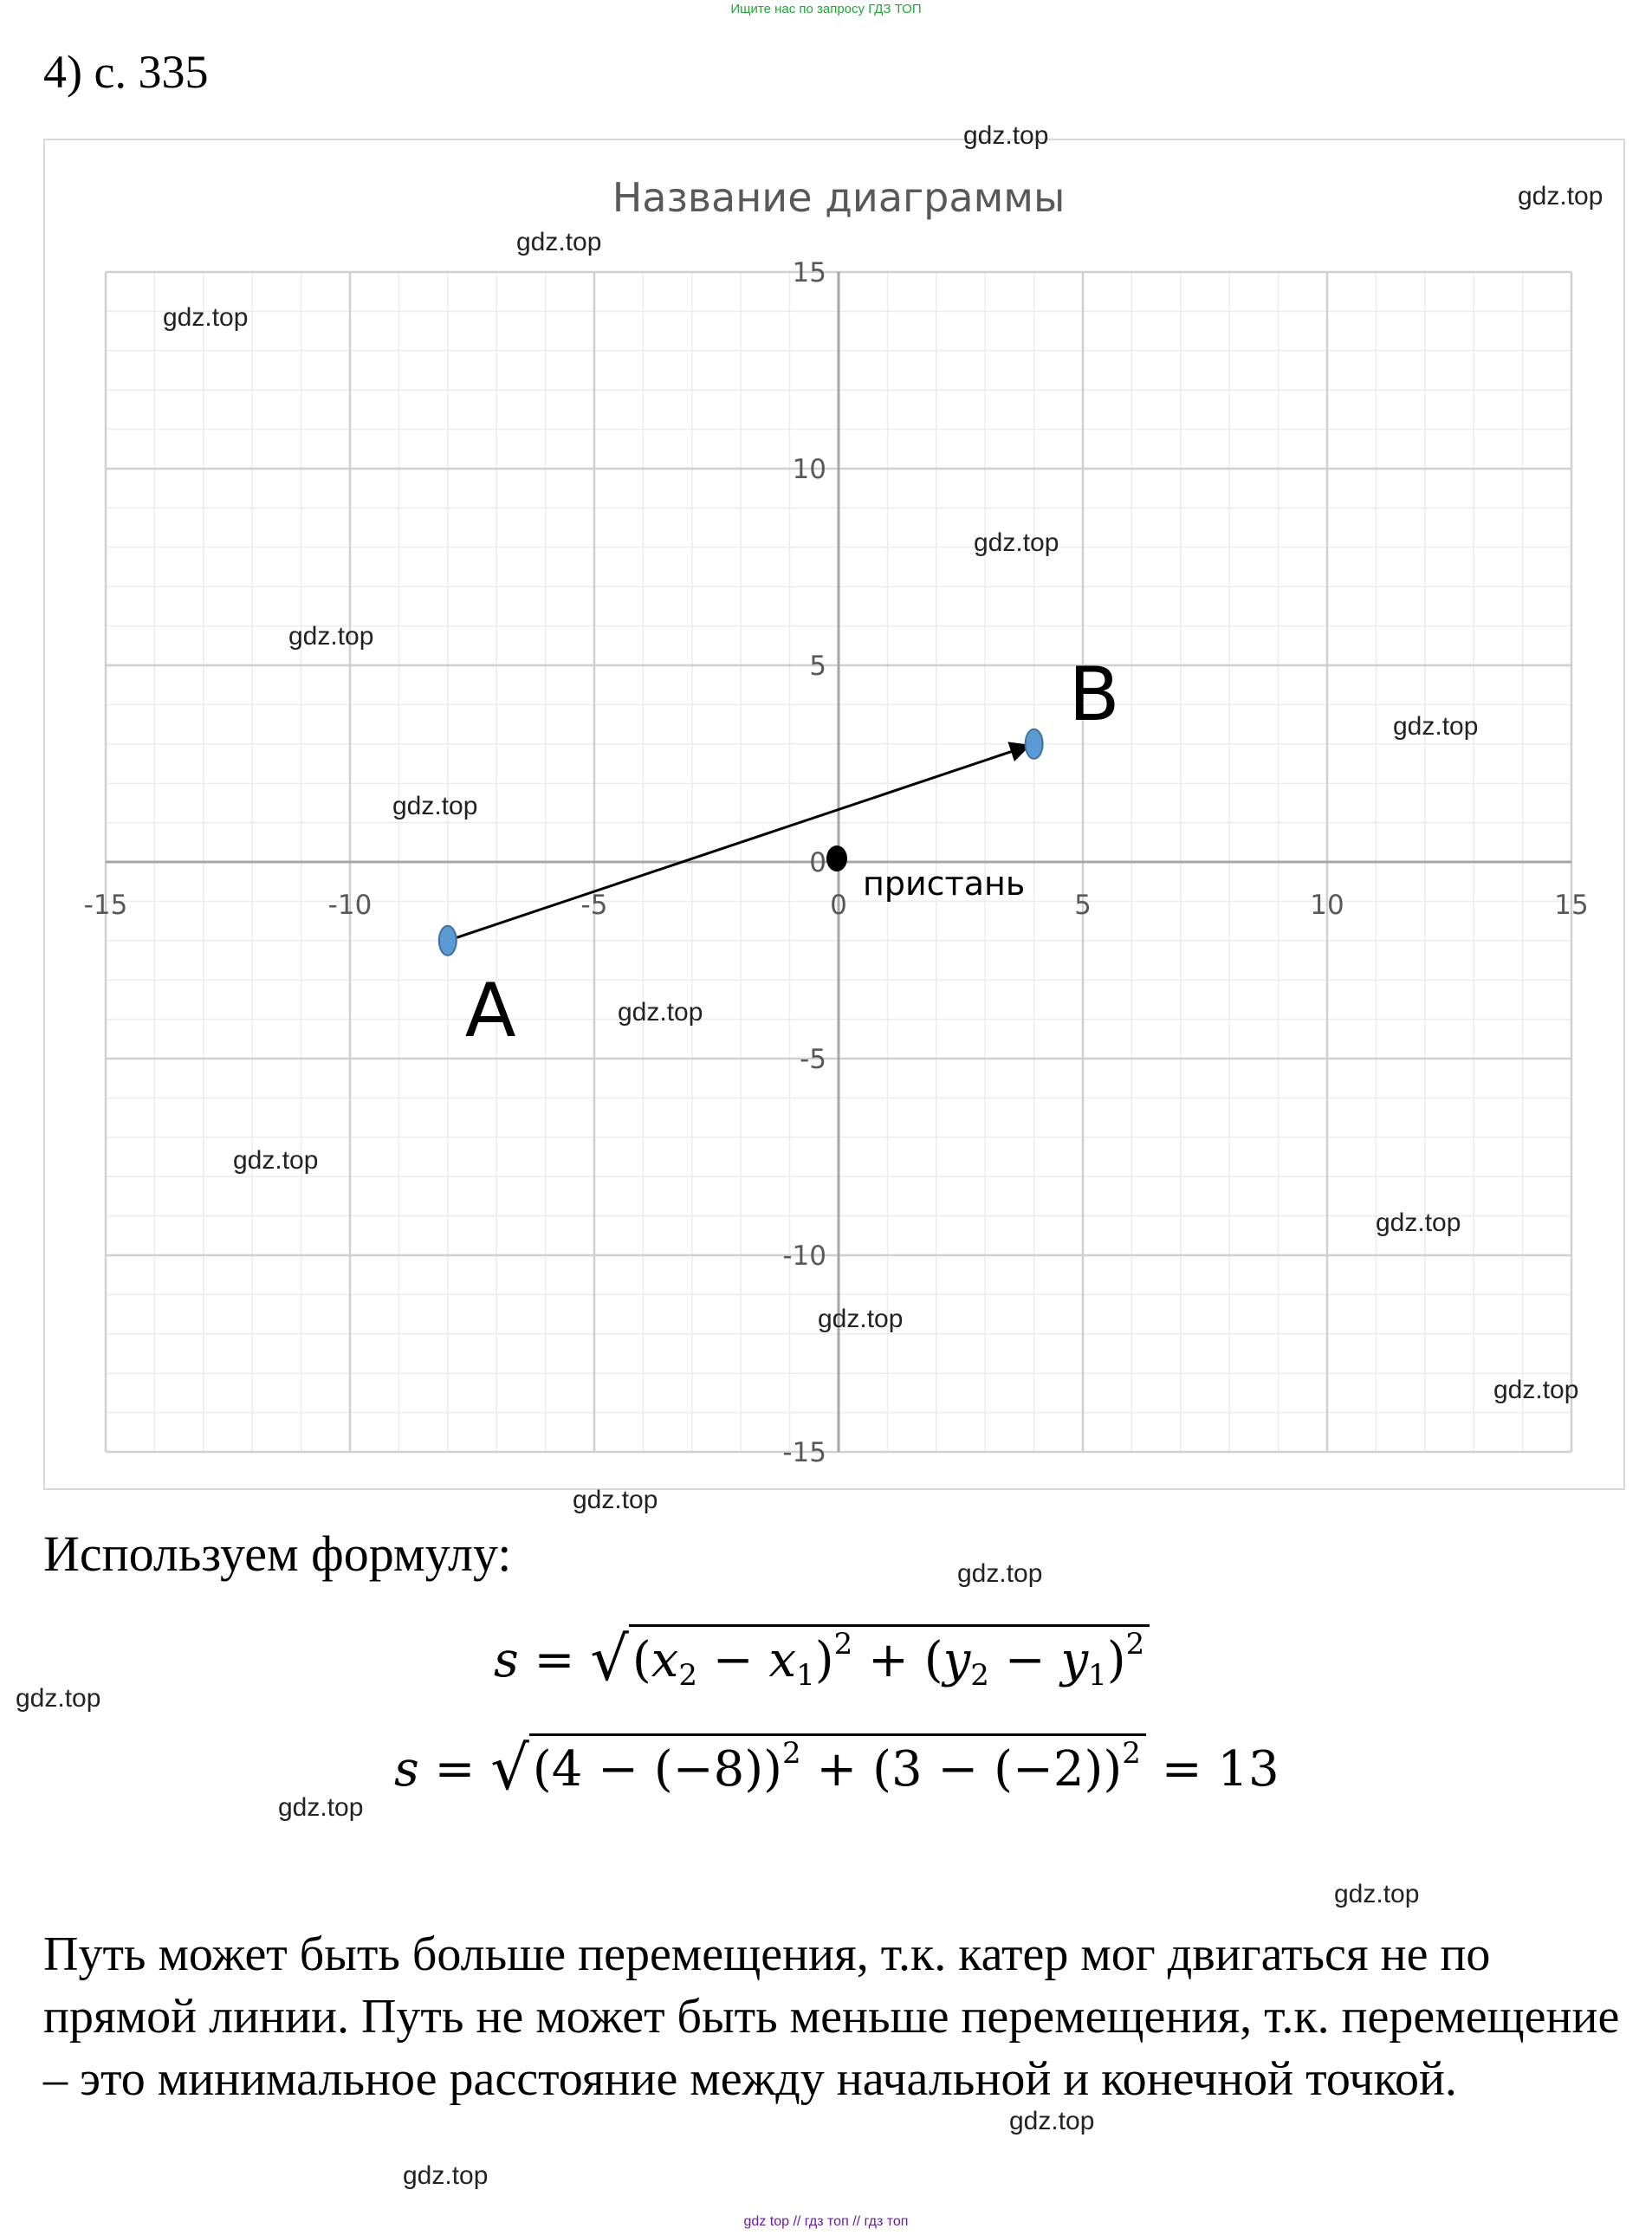 This screenshot has height=2235, width=1652. Describe the element at coordinates (739, 843) in the screenshot. I see `displacement-arrow` at that location.